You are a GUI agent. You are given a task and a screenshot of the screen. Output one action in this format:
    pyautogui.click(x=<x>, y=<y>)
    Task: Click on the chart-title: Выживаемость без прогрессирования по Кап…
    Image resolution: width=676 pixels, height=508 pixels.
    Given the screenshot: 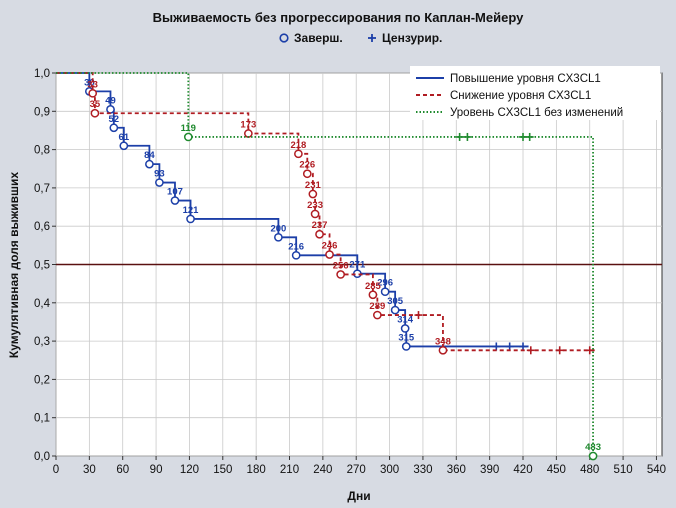 What is the action you would take?
    pyautogui.click(x=338, y=17)
    